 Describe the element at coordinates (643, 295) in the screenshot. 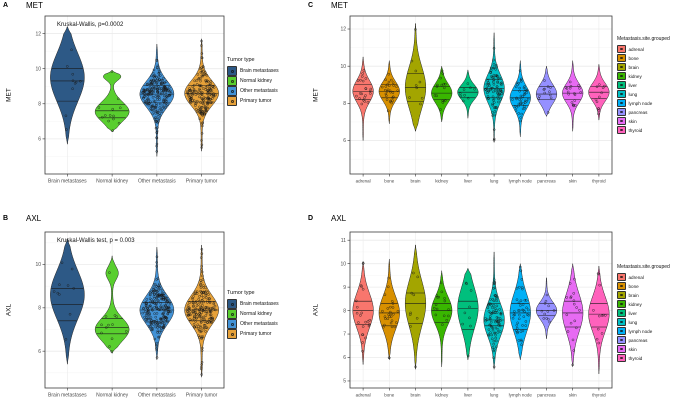

I see `legend-item: brain` at that location.